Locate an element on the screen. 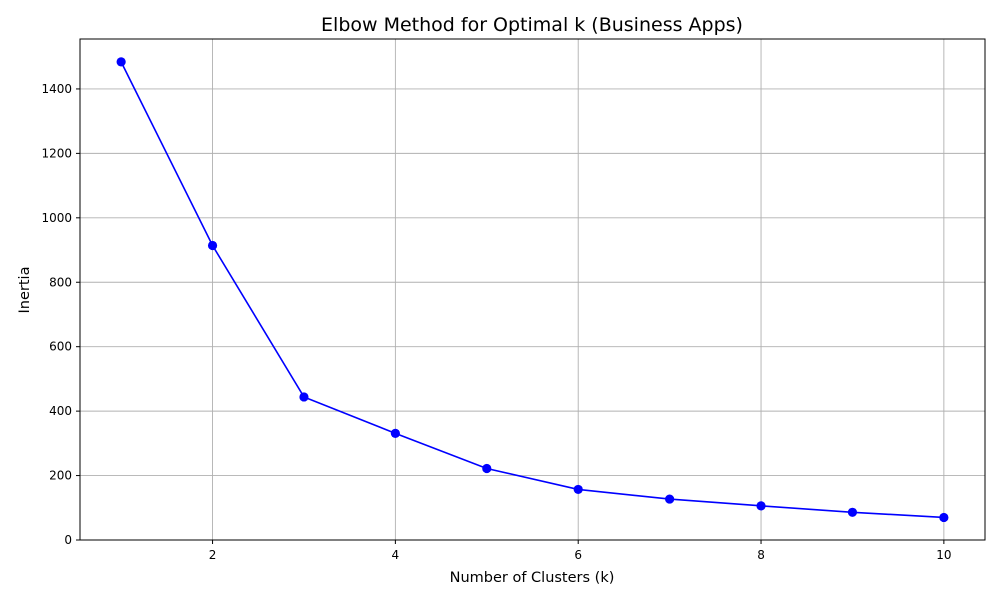  data-point-k6 is located at coordinates (578, 489).